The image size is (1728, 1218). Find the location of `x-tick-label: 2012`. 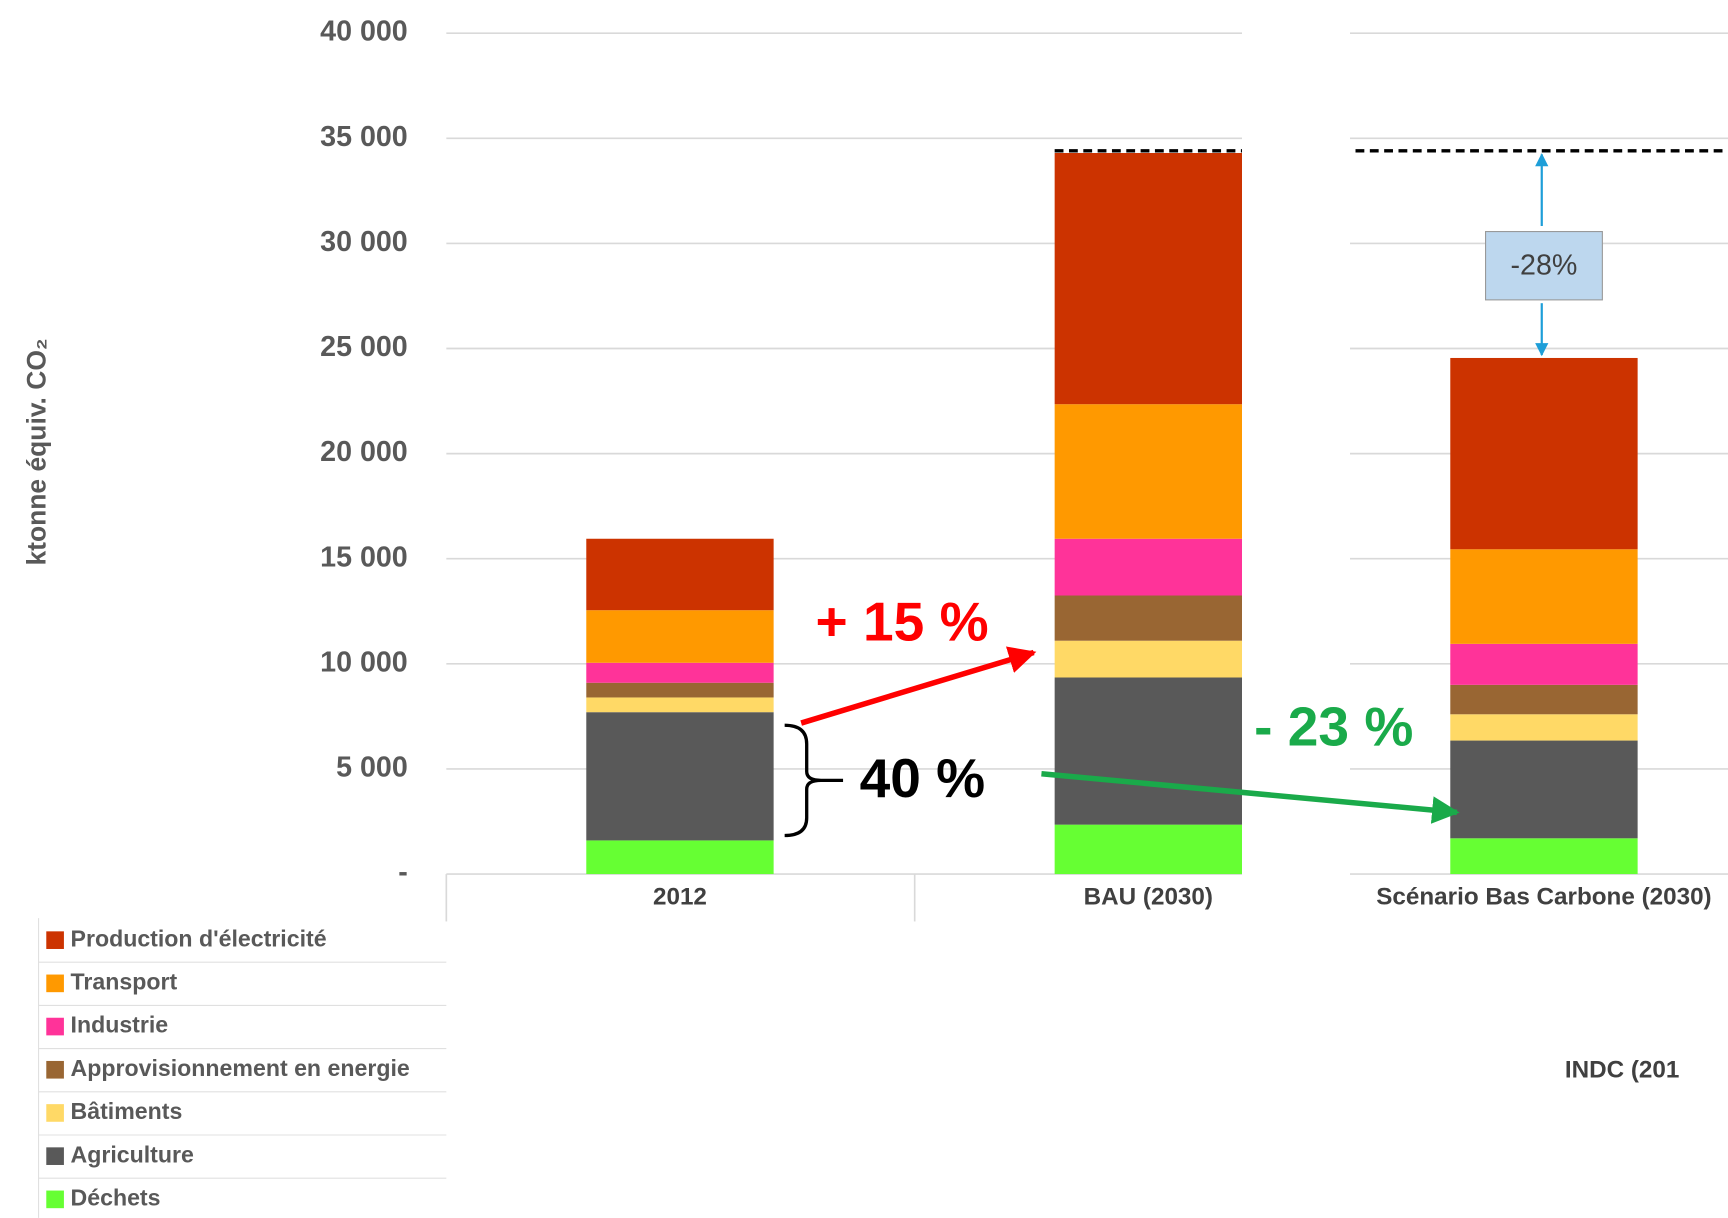

x-tick-label: 2012 is located at coordinates (680, 897).